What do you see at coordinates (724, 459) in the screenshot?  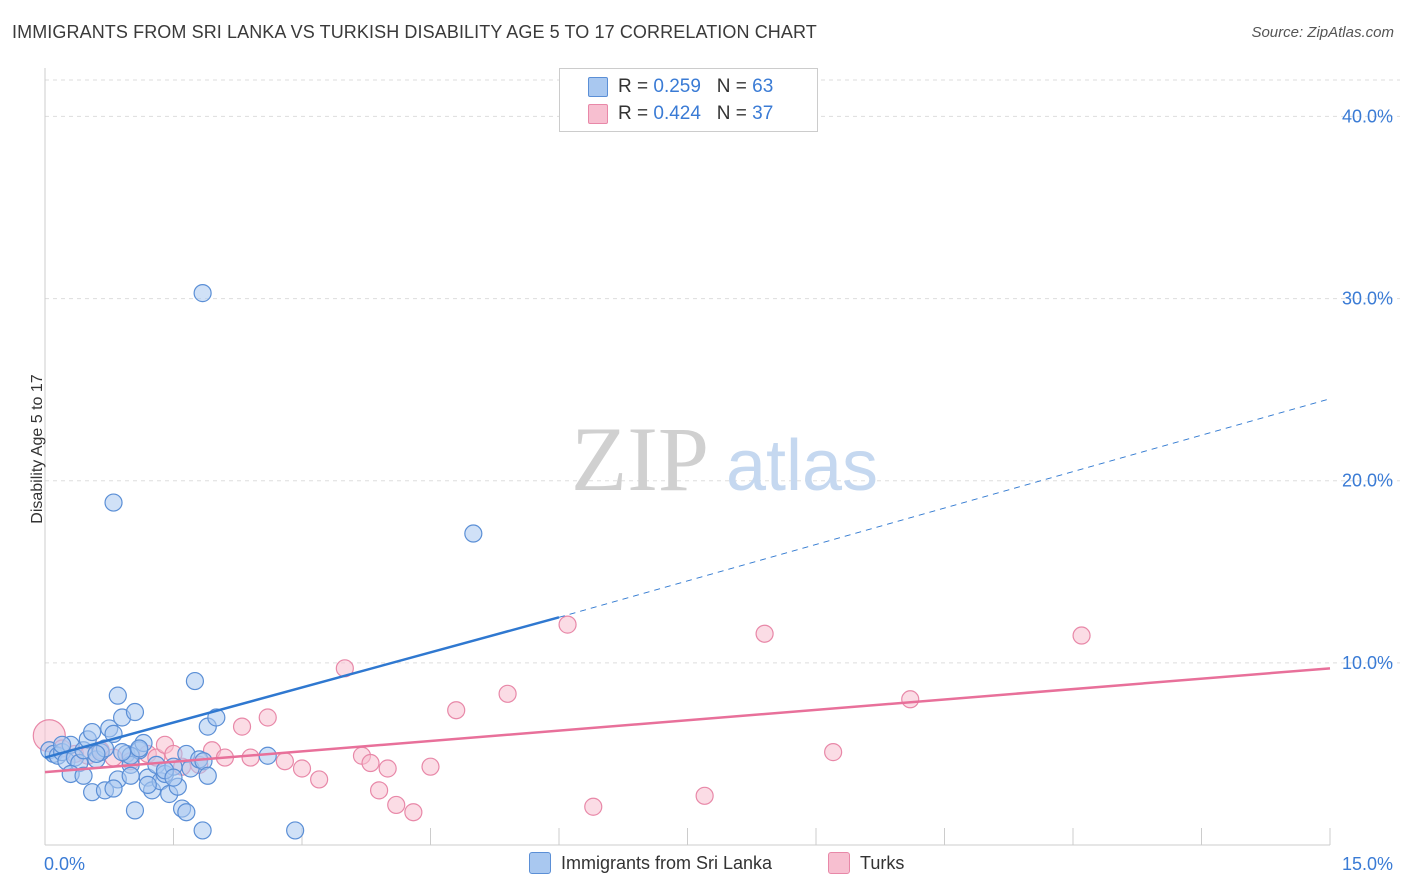 I see `watermark: ZIP atlas` at bounding box center [724, 459].